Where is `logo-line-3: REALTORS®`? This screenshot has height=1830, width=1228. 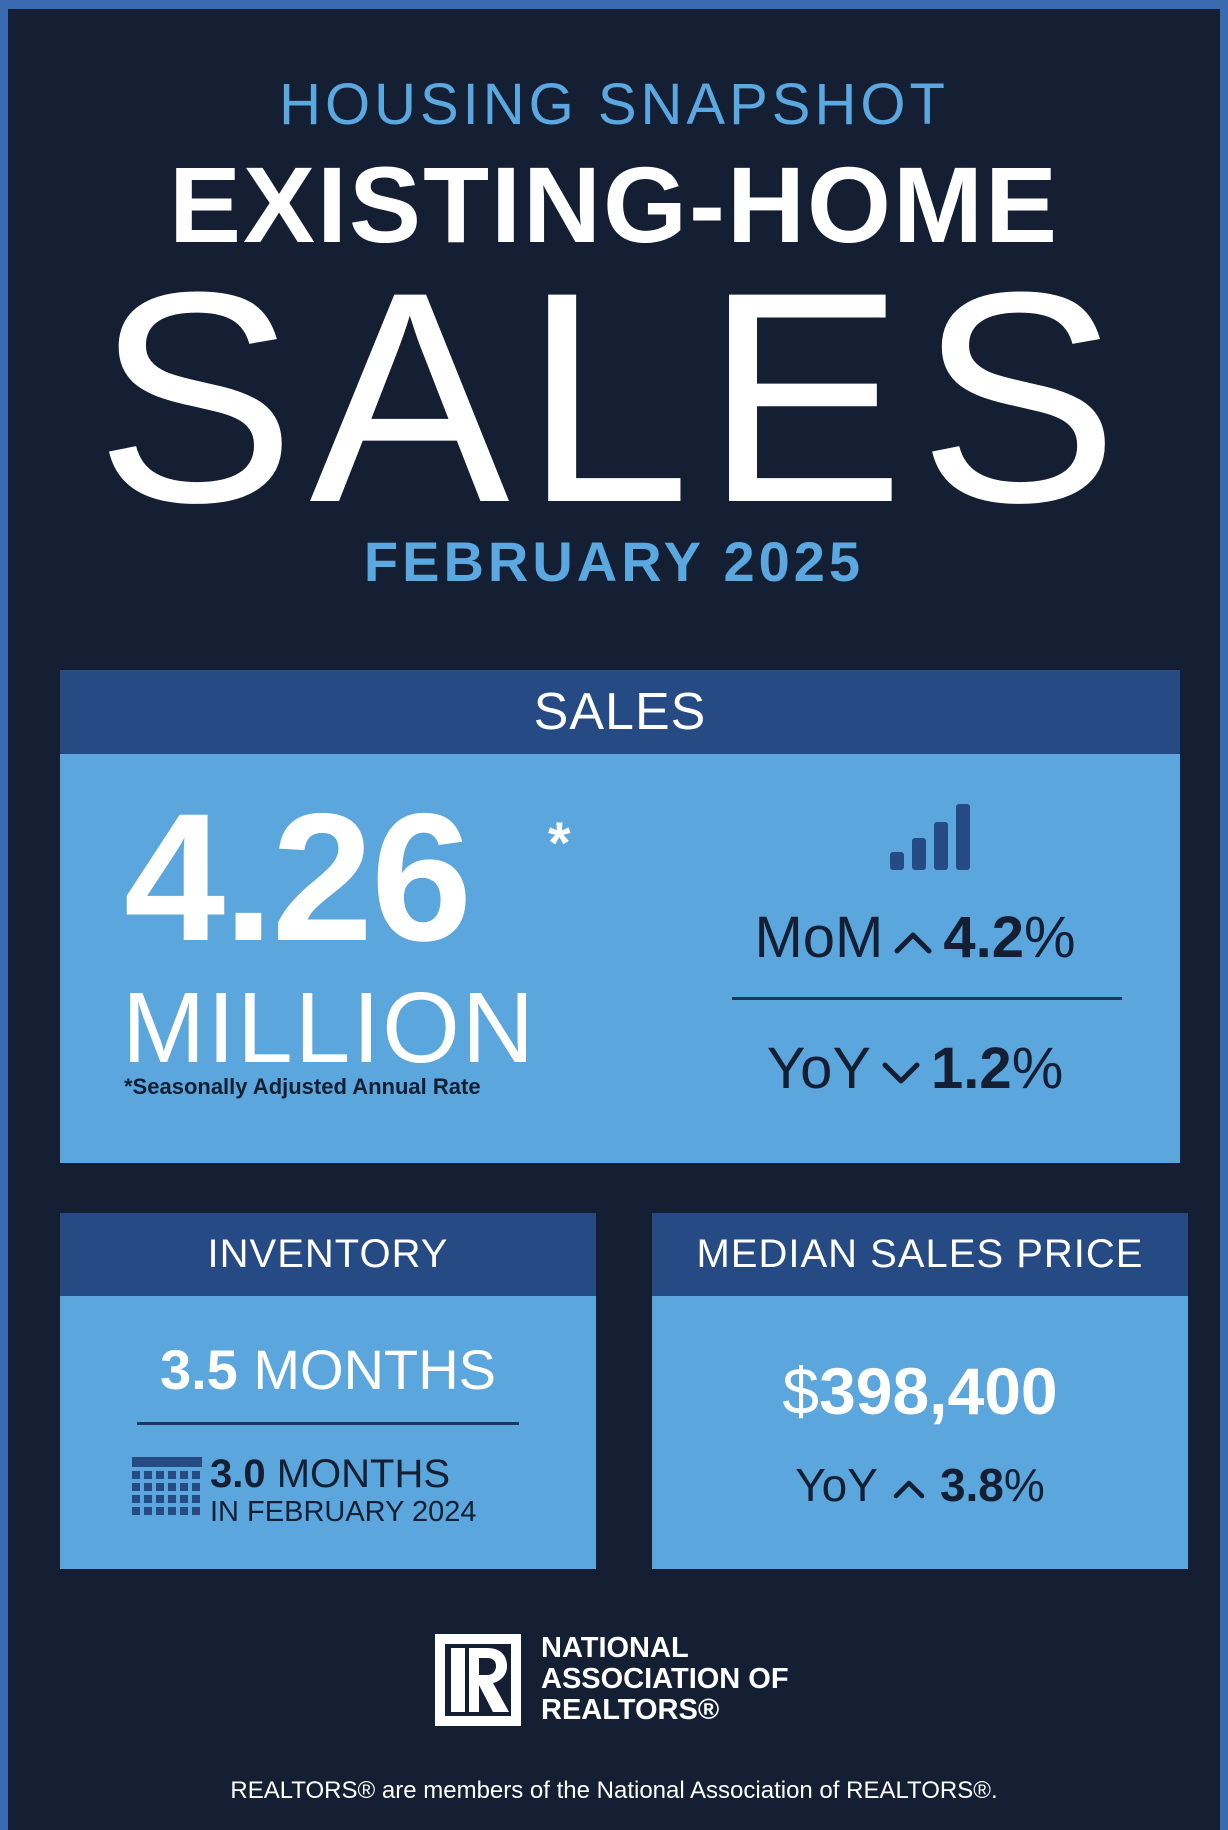 logo-line-3: REALTORS® is located at coordinates (630, 1710).